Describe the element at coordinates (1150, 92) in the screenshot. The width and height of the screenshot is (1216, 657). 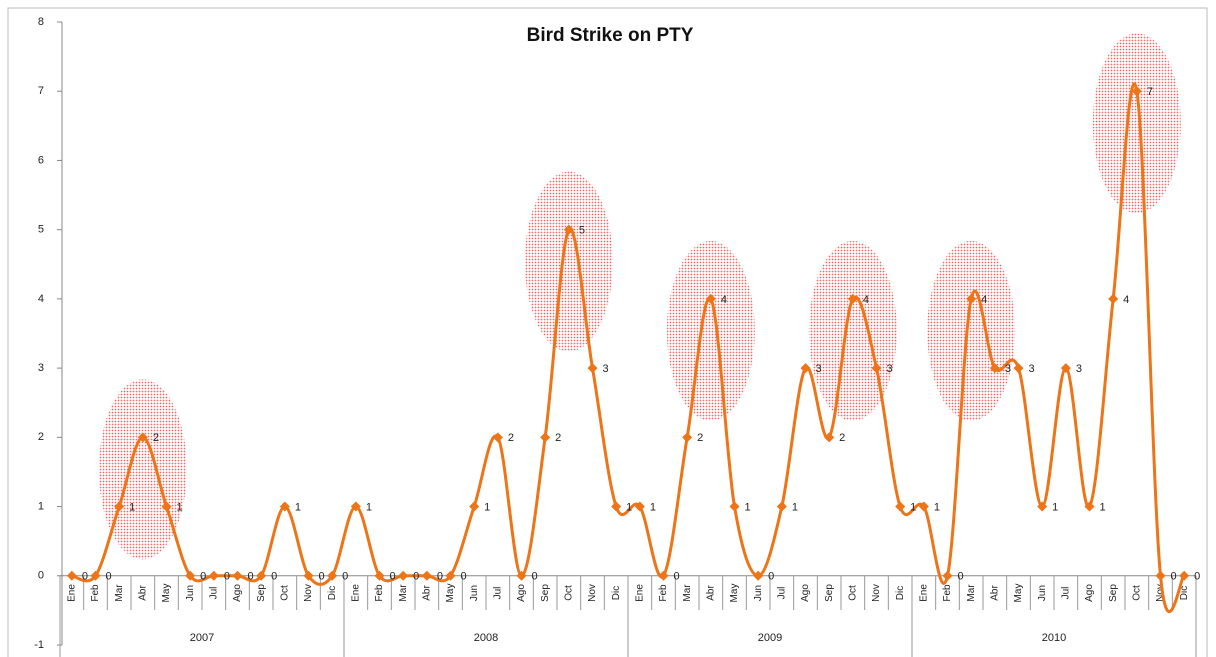
I see `data-label: 7` at that location.